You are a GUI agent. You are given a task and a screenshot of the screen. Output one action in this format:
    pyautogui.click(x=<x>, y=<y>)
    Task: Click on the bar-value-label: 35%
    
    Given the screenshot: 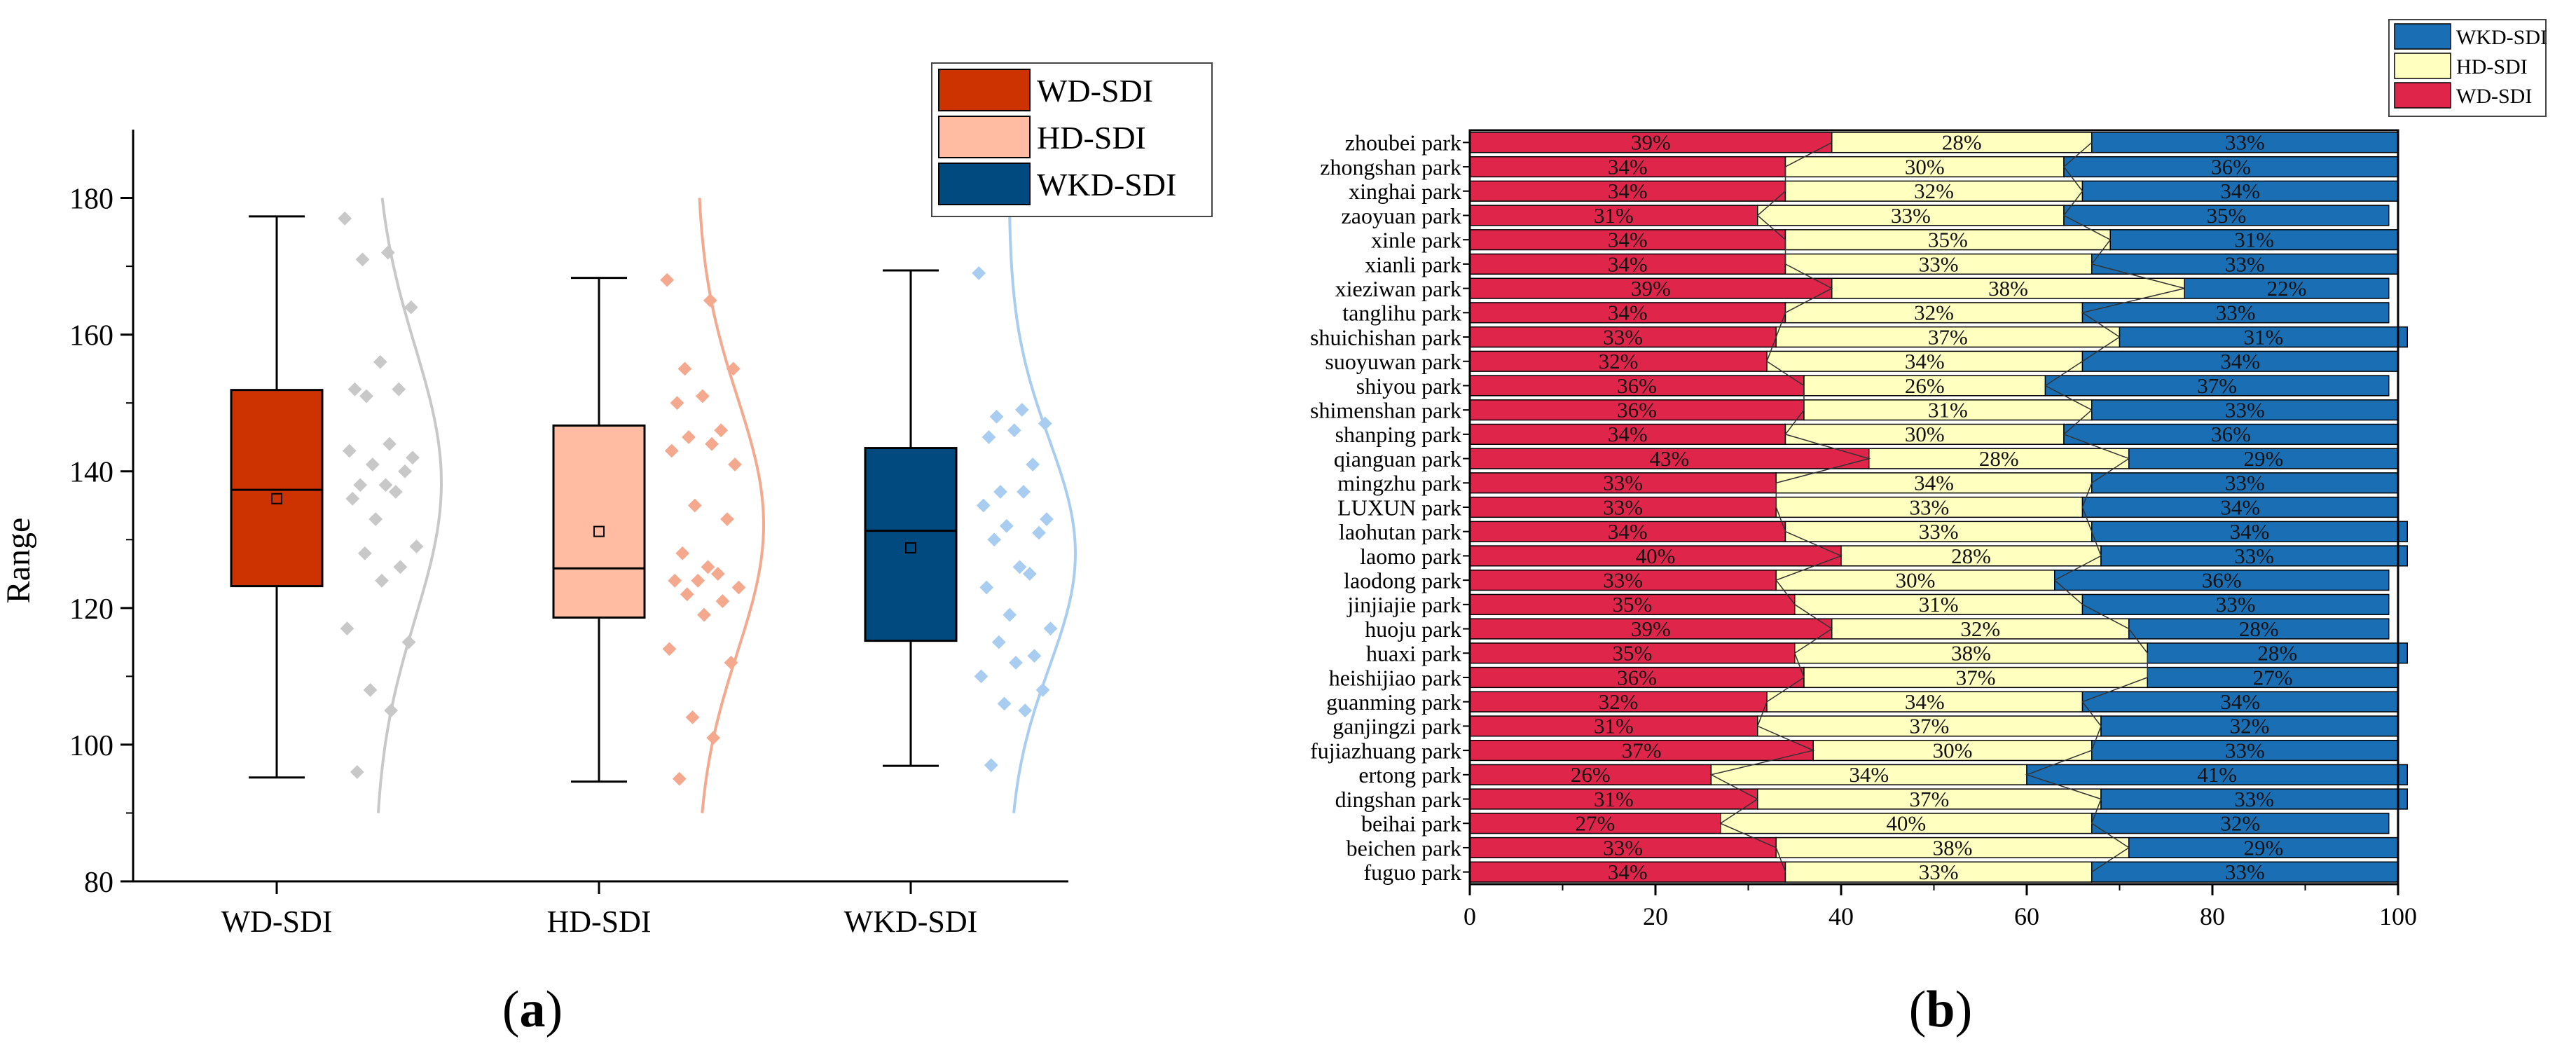 What is the action you would take?
    pyautogui.click(x=1632, y=653)
    